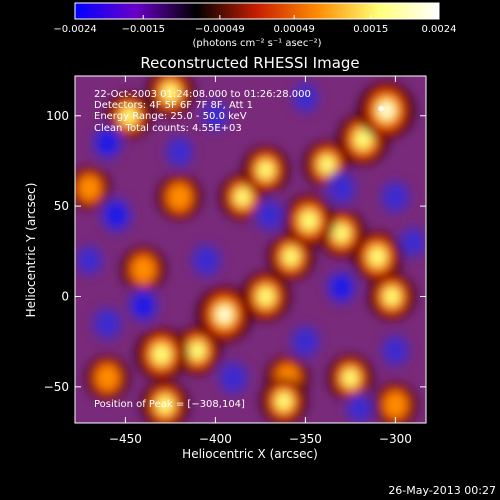 The width and height of the screenshot is (500, 500). What do you see at coordinates (173, 105) in the screenshot?
I see `annotation-detectors: Detectors: 4F 5F 6F 7F 8F, Att 1` at bounding box center [173, 105].